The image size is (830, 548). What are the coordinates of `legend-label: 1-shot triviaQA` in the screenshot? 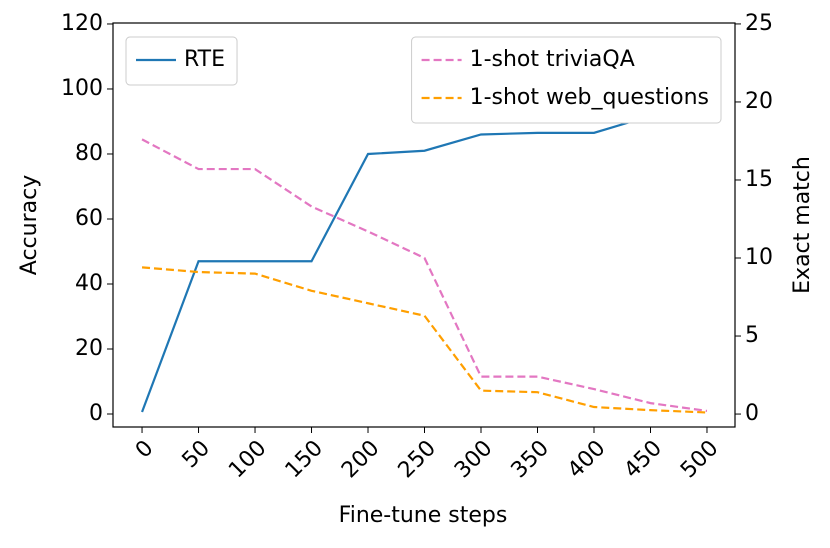 It's located at (552, 59).